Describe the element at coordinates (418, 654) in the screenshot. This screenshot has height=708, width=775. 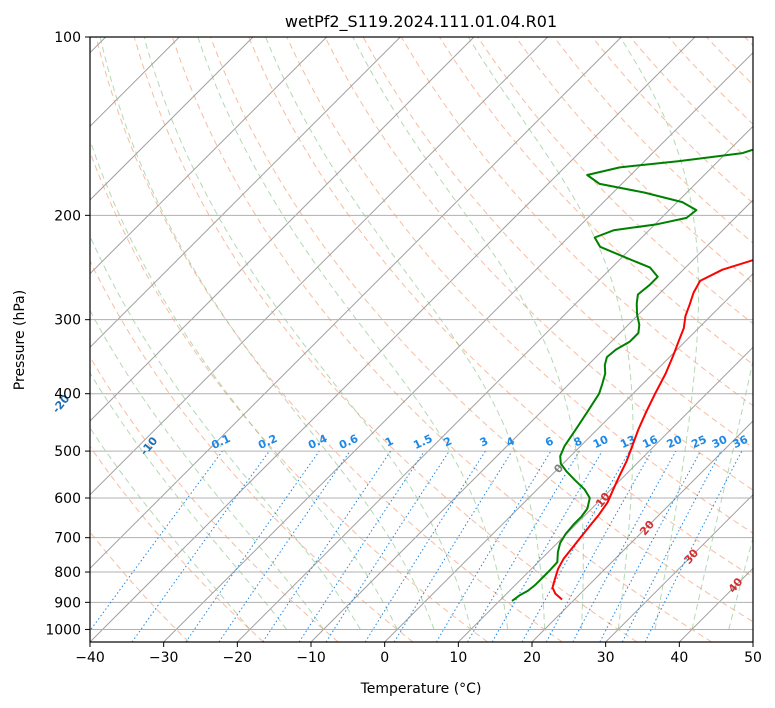
I see `x-axis: −40 −30 −20 −10 0 10 20 30 40 50` at that location.